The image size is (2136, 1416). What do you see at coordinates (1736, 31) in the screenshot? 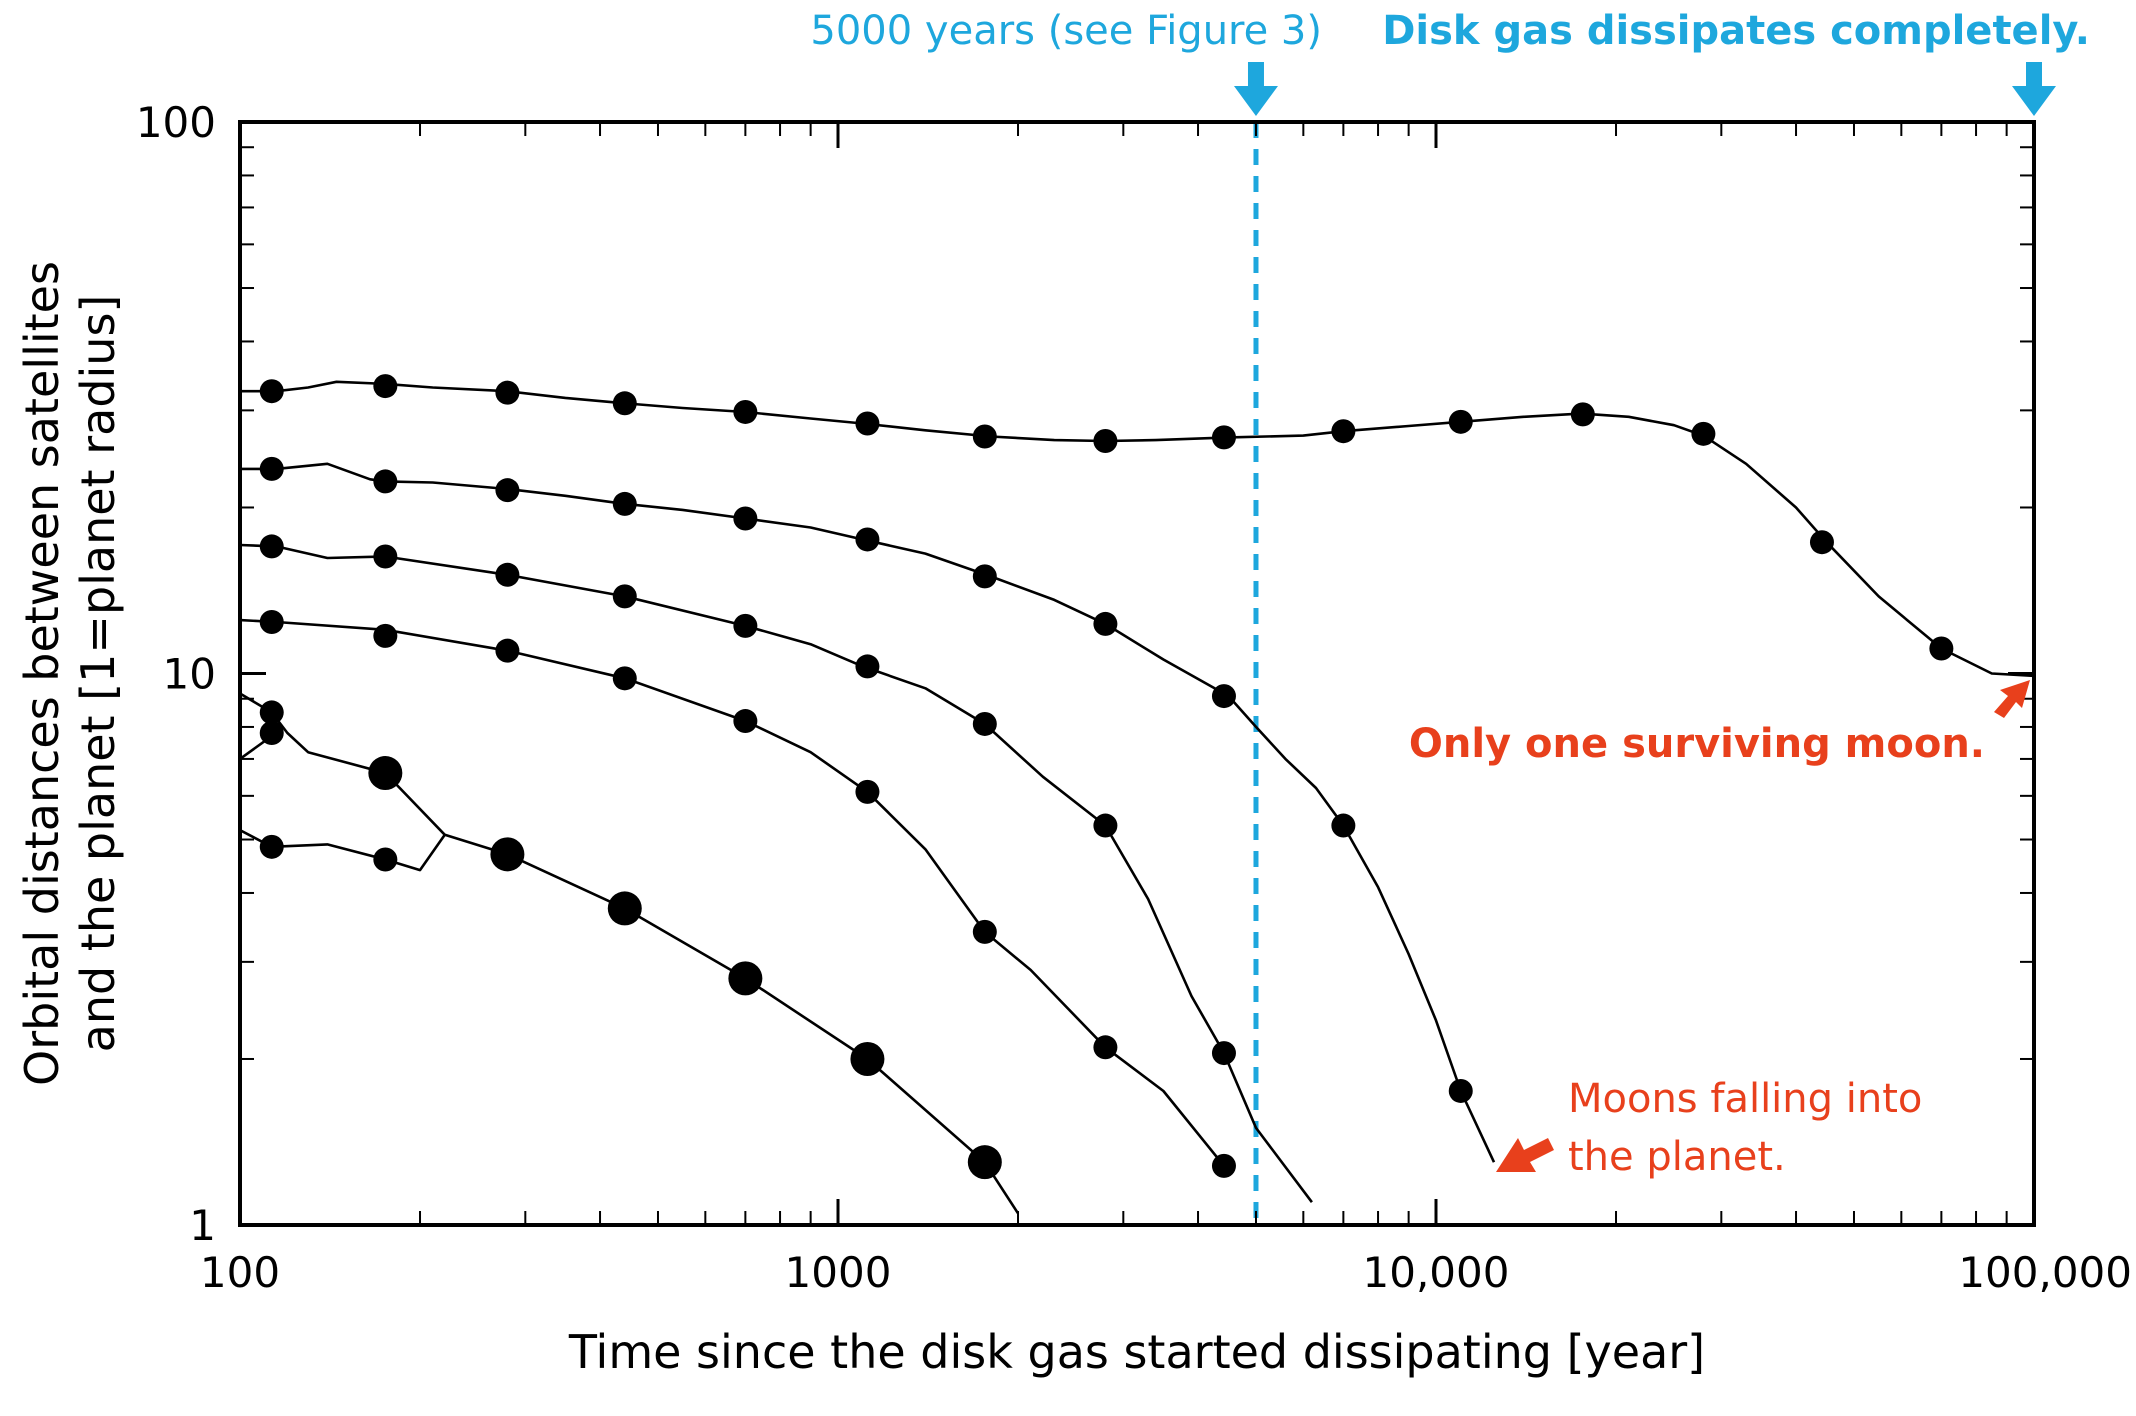
I see `annotation-gas-dissipates-text: Disk gas dissipates completely.` at bounding box center [1736, 31].